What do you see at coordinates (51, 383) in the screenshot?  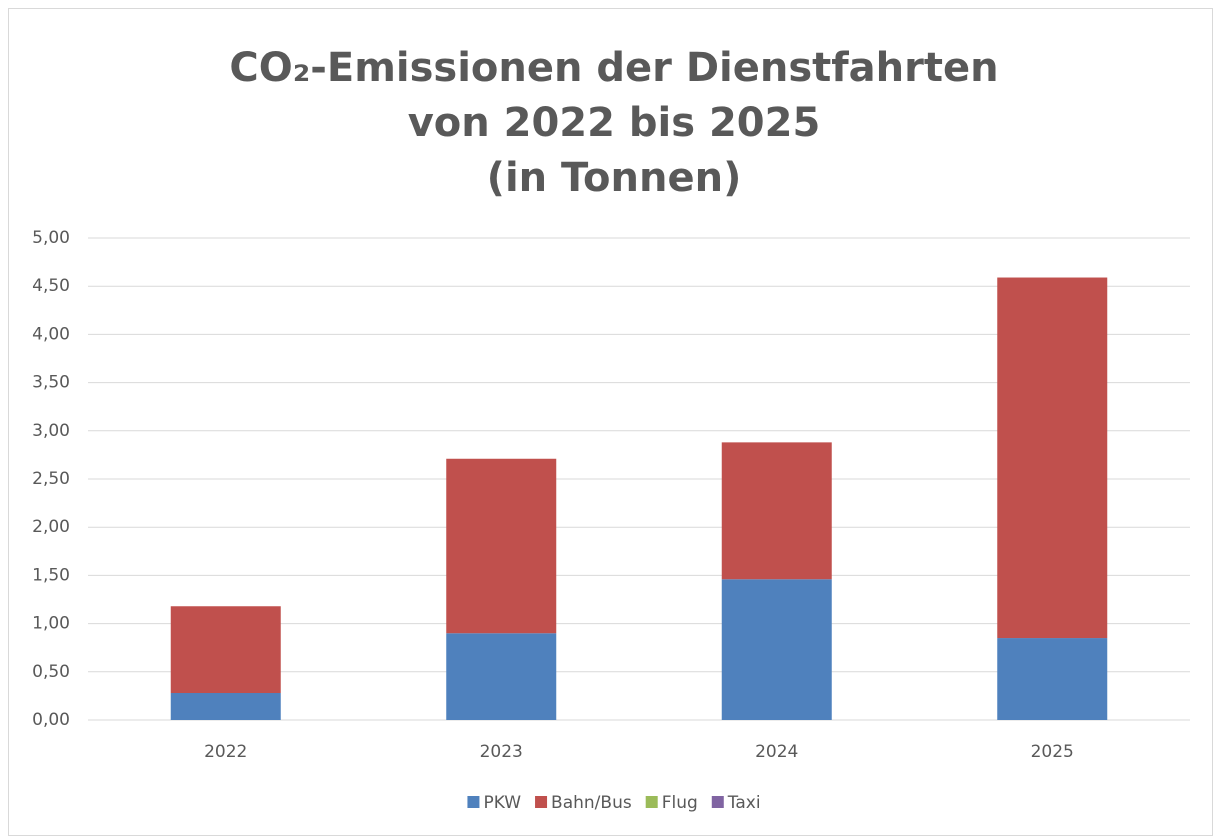 I see `y-tick-label: 3,50` at bounding box center [51, 383].